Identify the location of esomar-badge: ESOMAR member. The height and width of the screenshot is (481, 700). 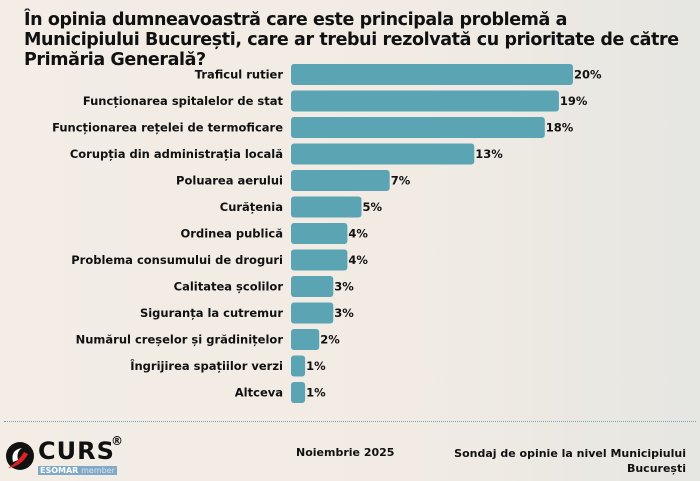
(77, 470).